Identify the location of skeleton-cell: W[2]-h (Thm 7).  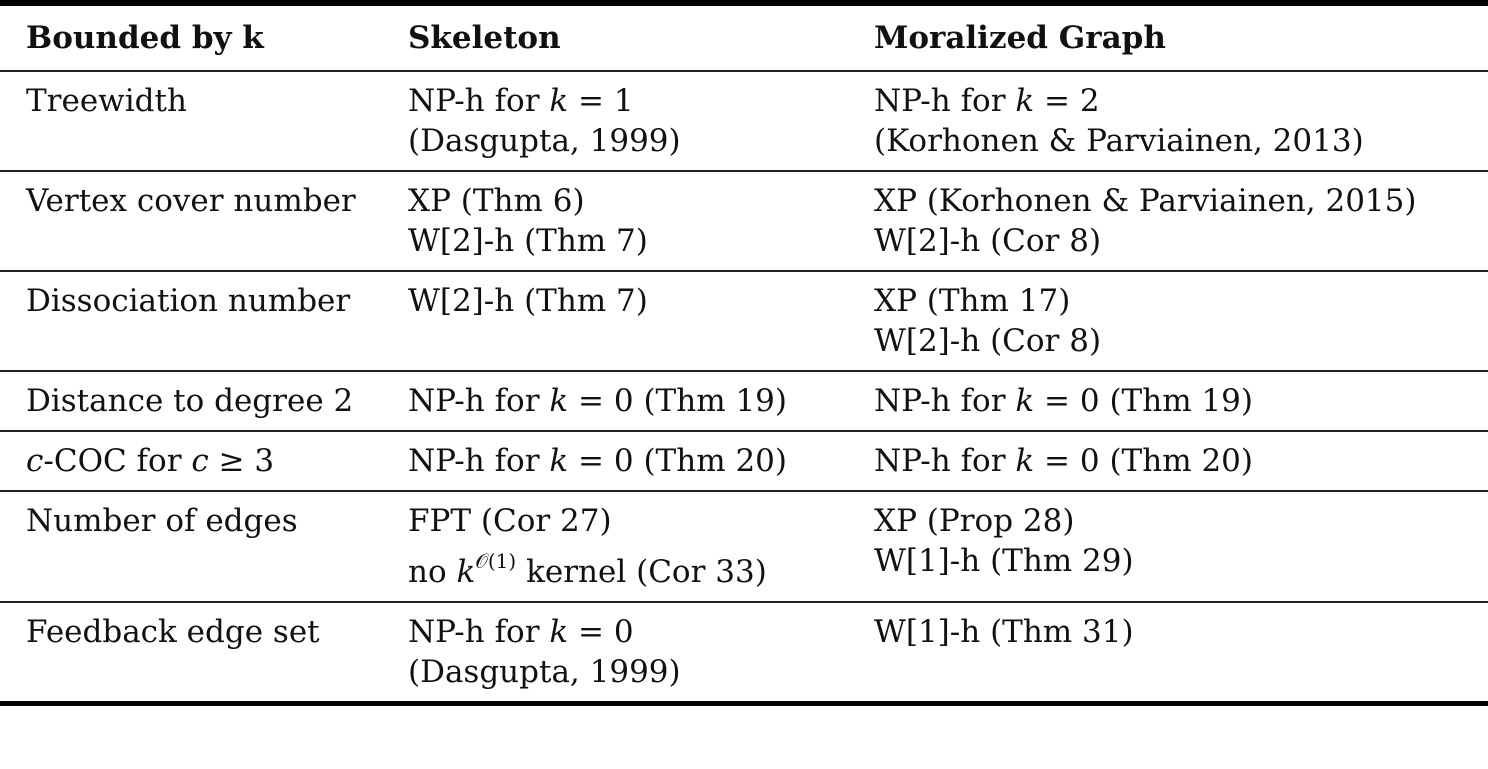
(528, 301).